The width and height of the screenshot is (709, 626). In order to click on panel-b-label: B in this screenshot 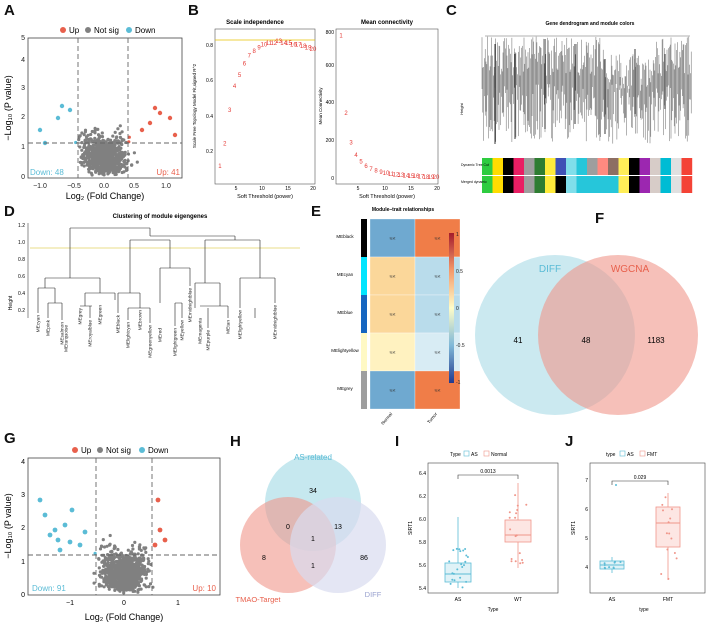, I will do `click(193, 10)`.